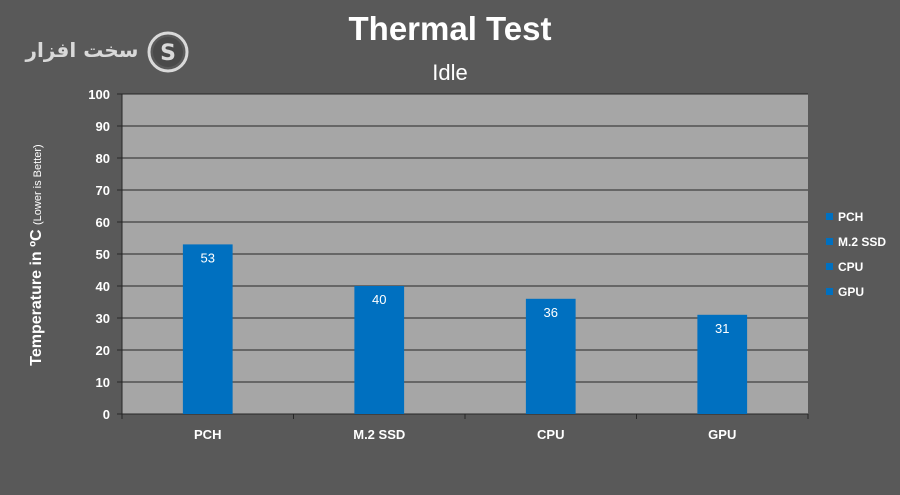 This screenshot has width=900, height=495. What do you see at coordinates (551, 312) in the screenshot?
I see `data-label: 36` at bounding box center [551, 312].